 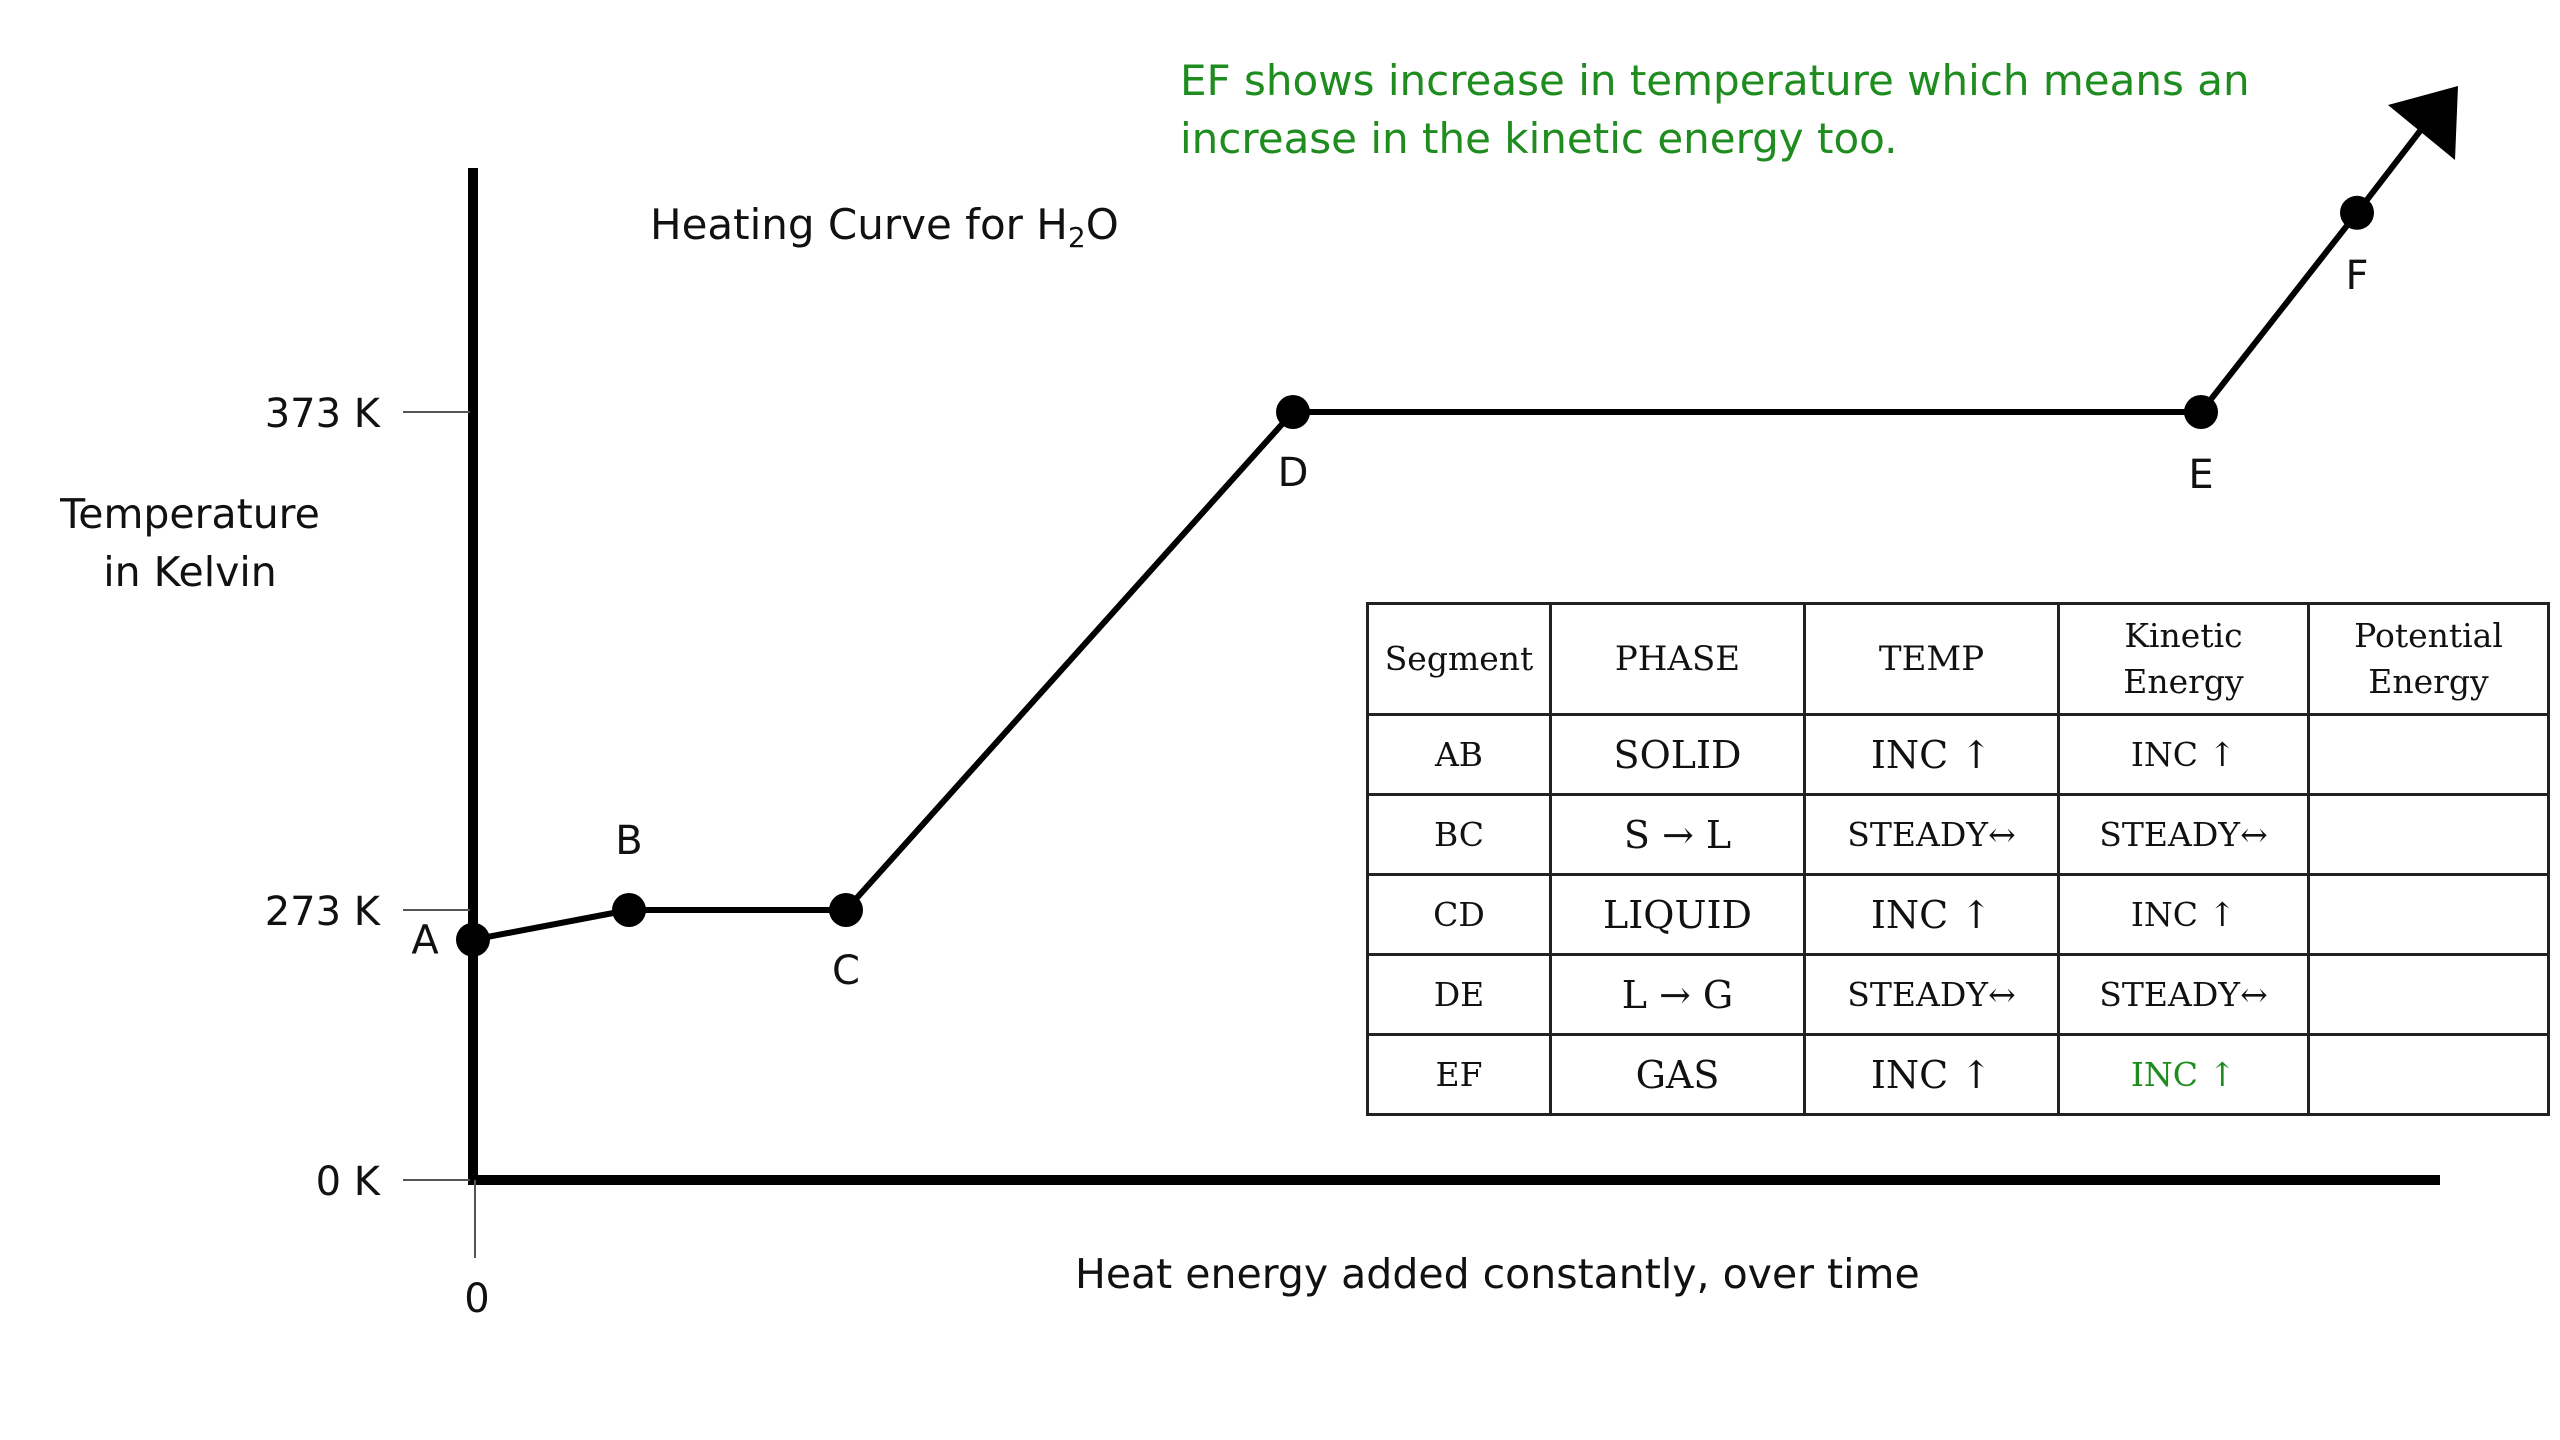 What do you see at coordinates (551, 925) in the screenshot?
I see `curve-segment-ab` at bounding box center [551, 925].